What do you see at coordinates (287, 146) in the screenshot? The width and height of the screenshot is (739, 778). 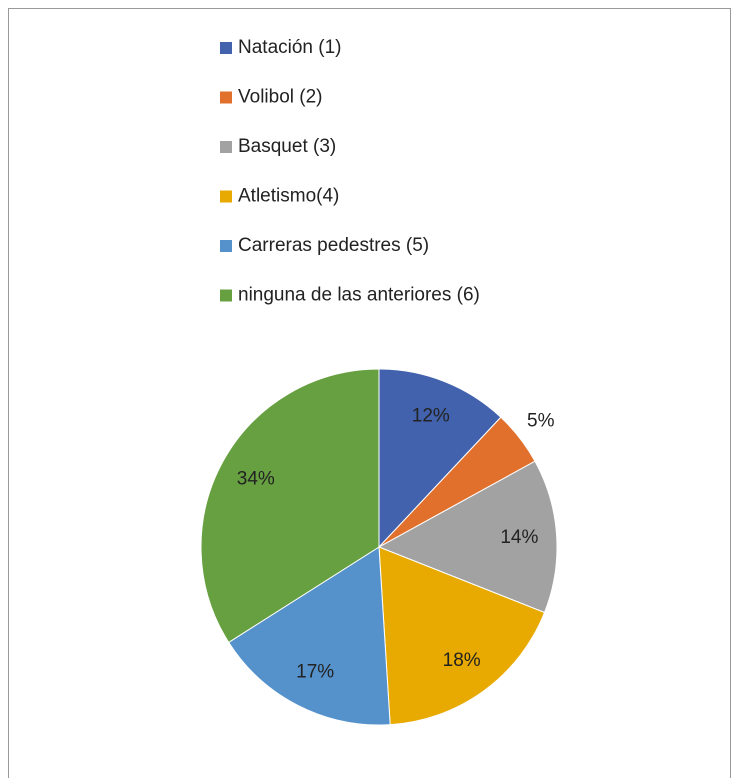 I see `legend-label: Basquet (3)` at bounding box center [287, 146].